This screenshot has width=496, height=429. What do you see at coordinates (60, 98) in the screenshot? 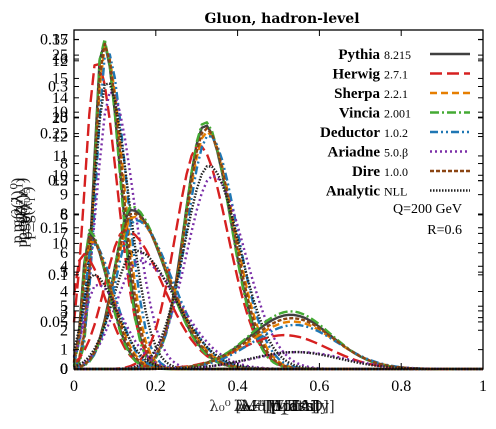
I see `y-tick-label: 14` at bounding box center [60, 98].